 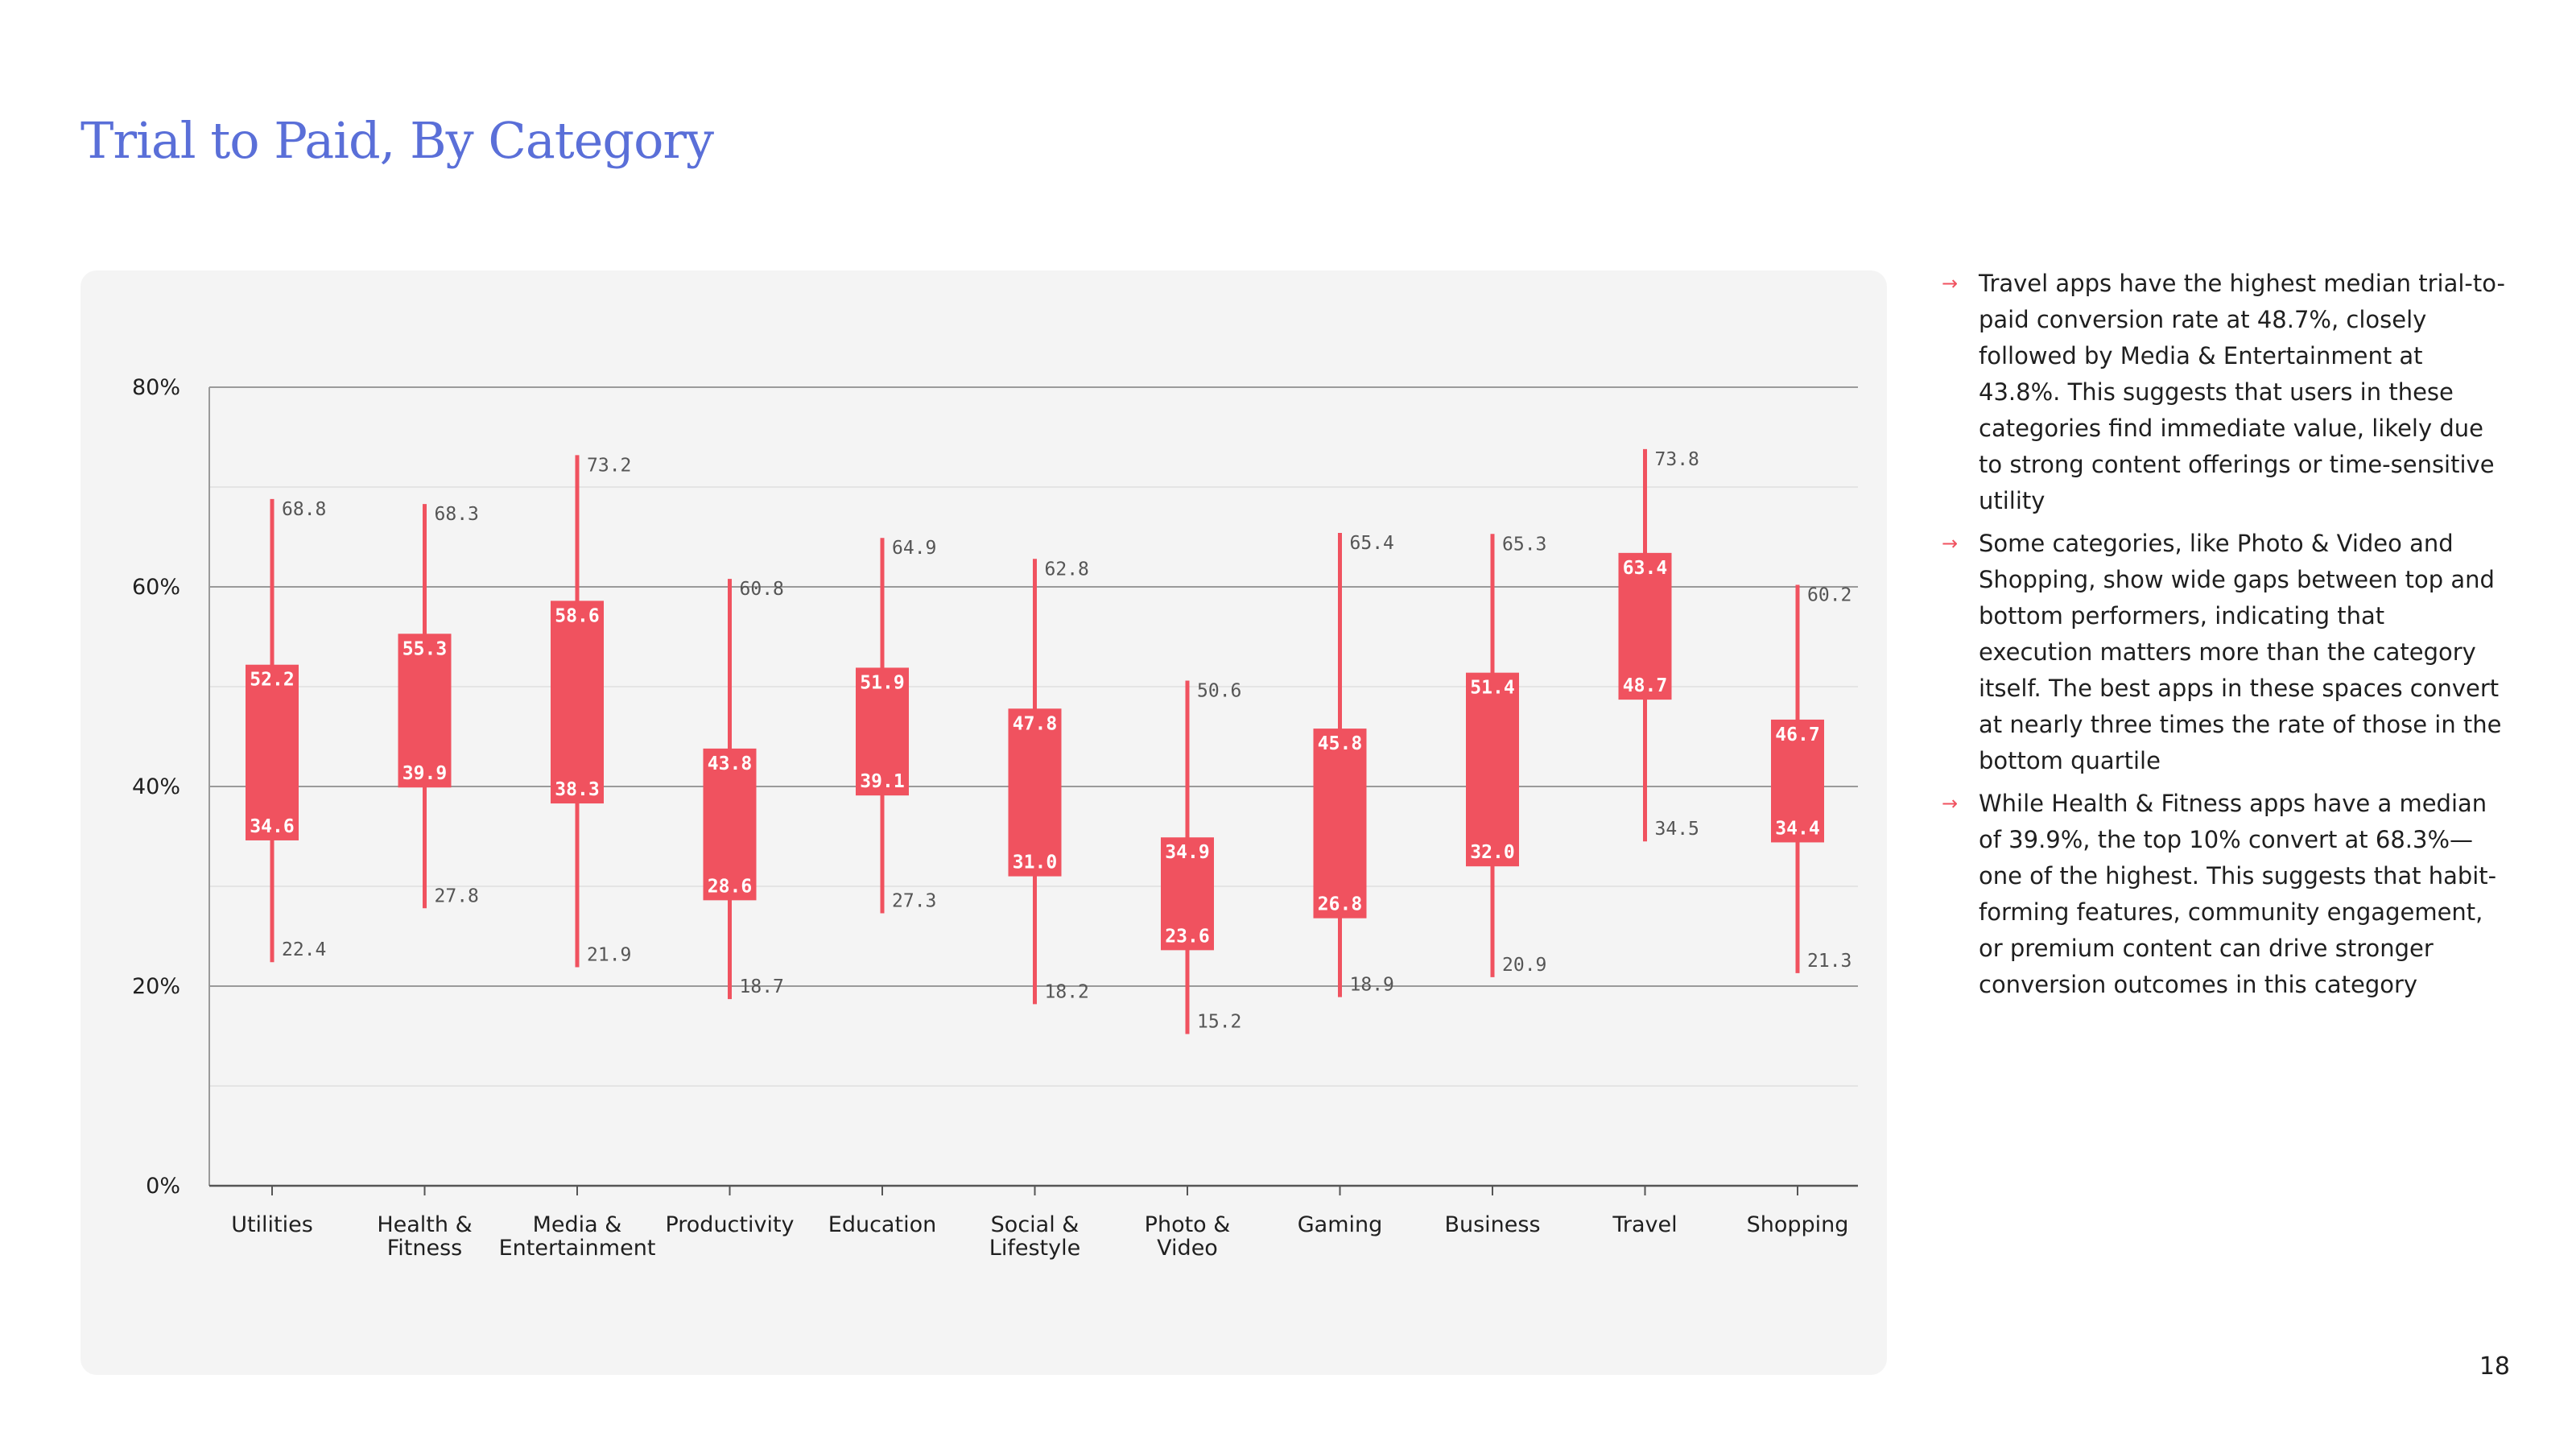 I want to click on category-label: Shopping, so click(x=1798, y=1224).